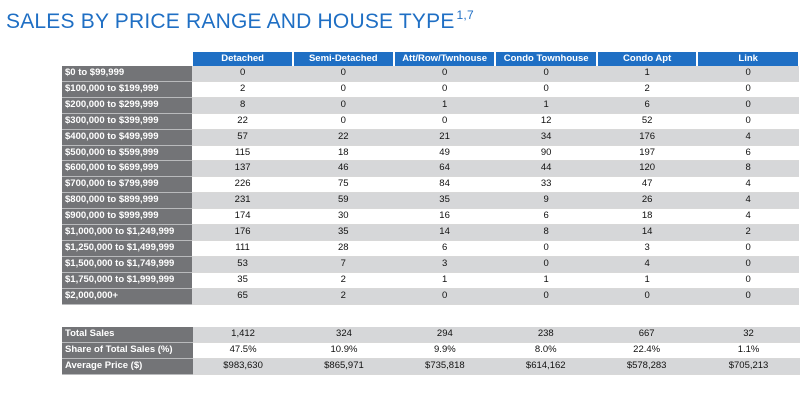  Describe the element at coordinates (127, 280) in the screenshot. I see `row-label: $1,750,000 to $1,999,999` at that location.